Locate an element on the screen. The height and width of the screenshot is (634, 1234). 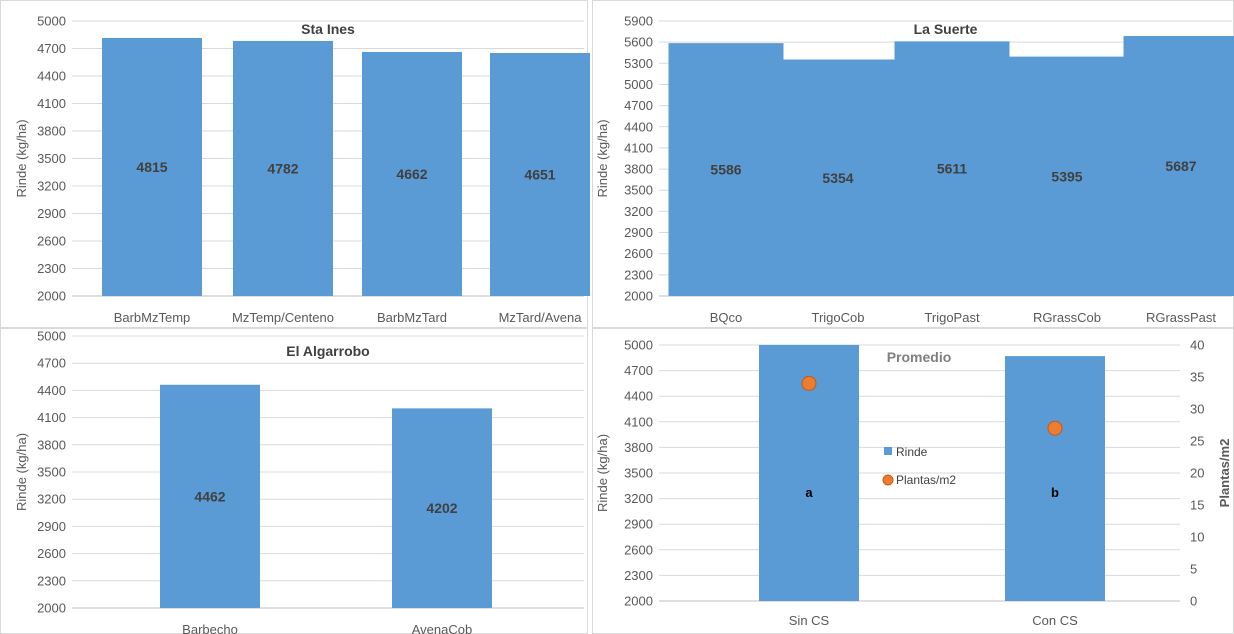
data-label: 4815 is located at coordinates (151, 167).